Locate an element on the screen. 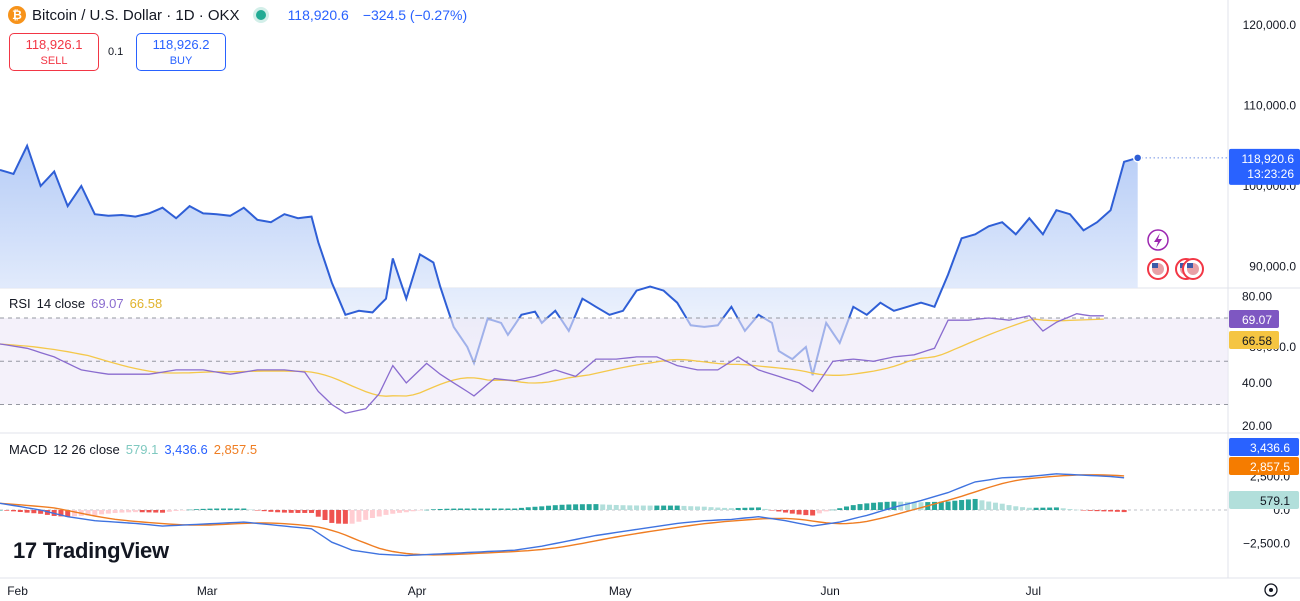 The width and height of the screenshot is (1300, 601). macd-value-badge is located at coordinates (1264, 500).